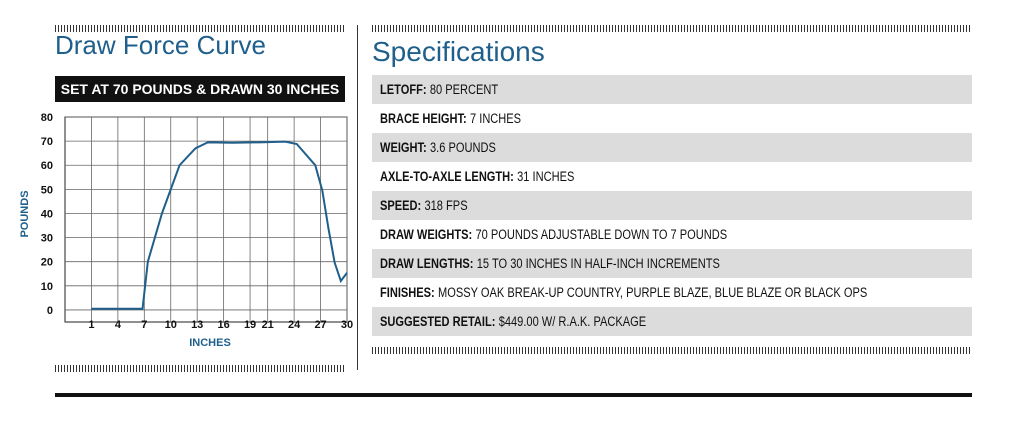 The width and height of the screenshot is (1025, 425). I want to click on spec-row: BRACE HEIGHT: 7 INCHES, so click(672, 118).